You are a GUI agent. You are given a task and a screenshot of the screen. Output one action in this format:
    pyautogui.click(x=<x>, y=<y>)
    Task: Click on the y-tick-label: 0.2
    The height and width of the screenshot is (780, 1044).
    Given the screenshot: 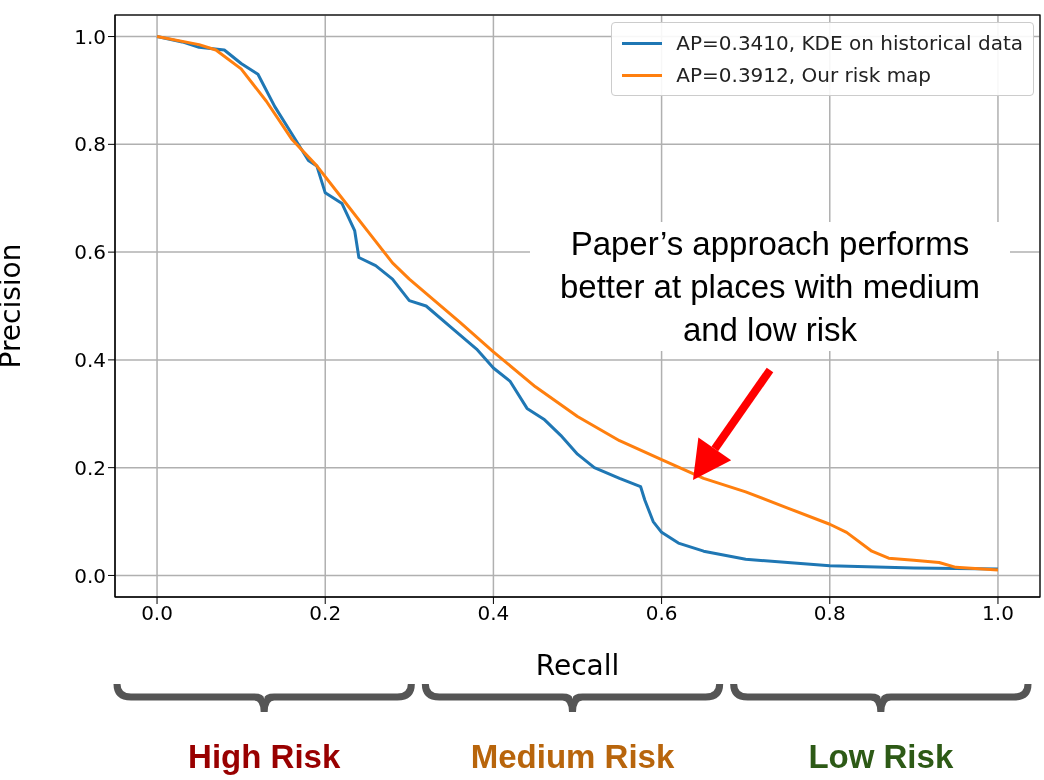 What is the action you would take?
    pyautogui.click(x=90, y=467)
    